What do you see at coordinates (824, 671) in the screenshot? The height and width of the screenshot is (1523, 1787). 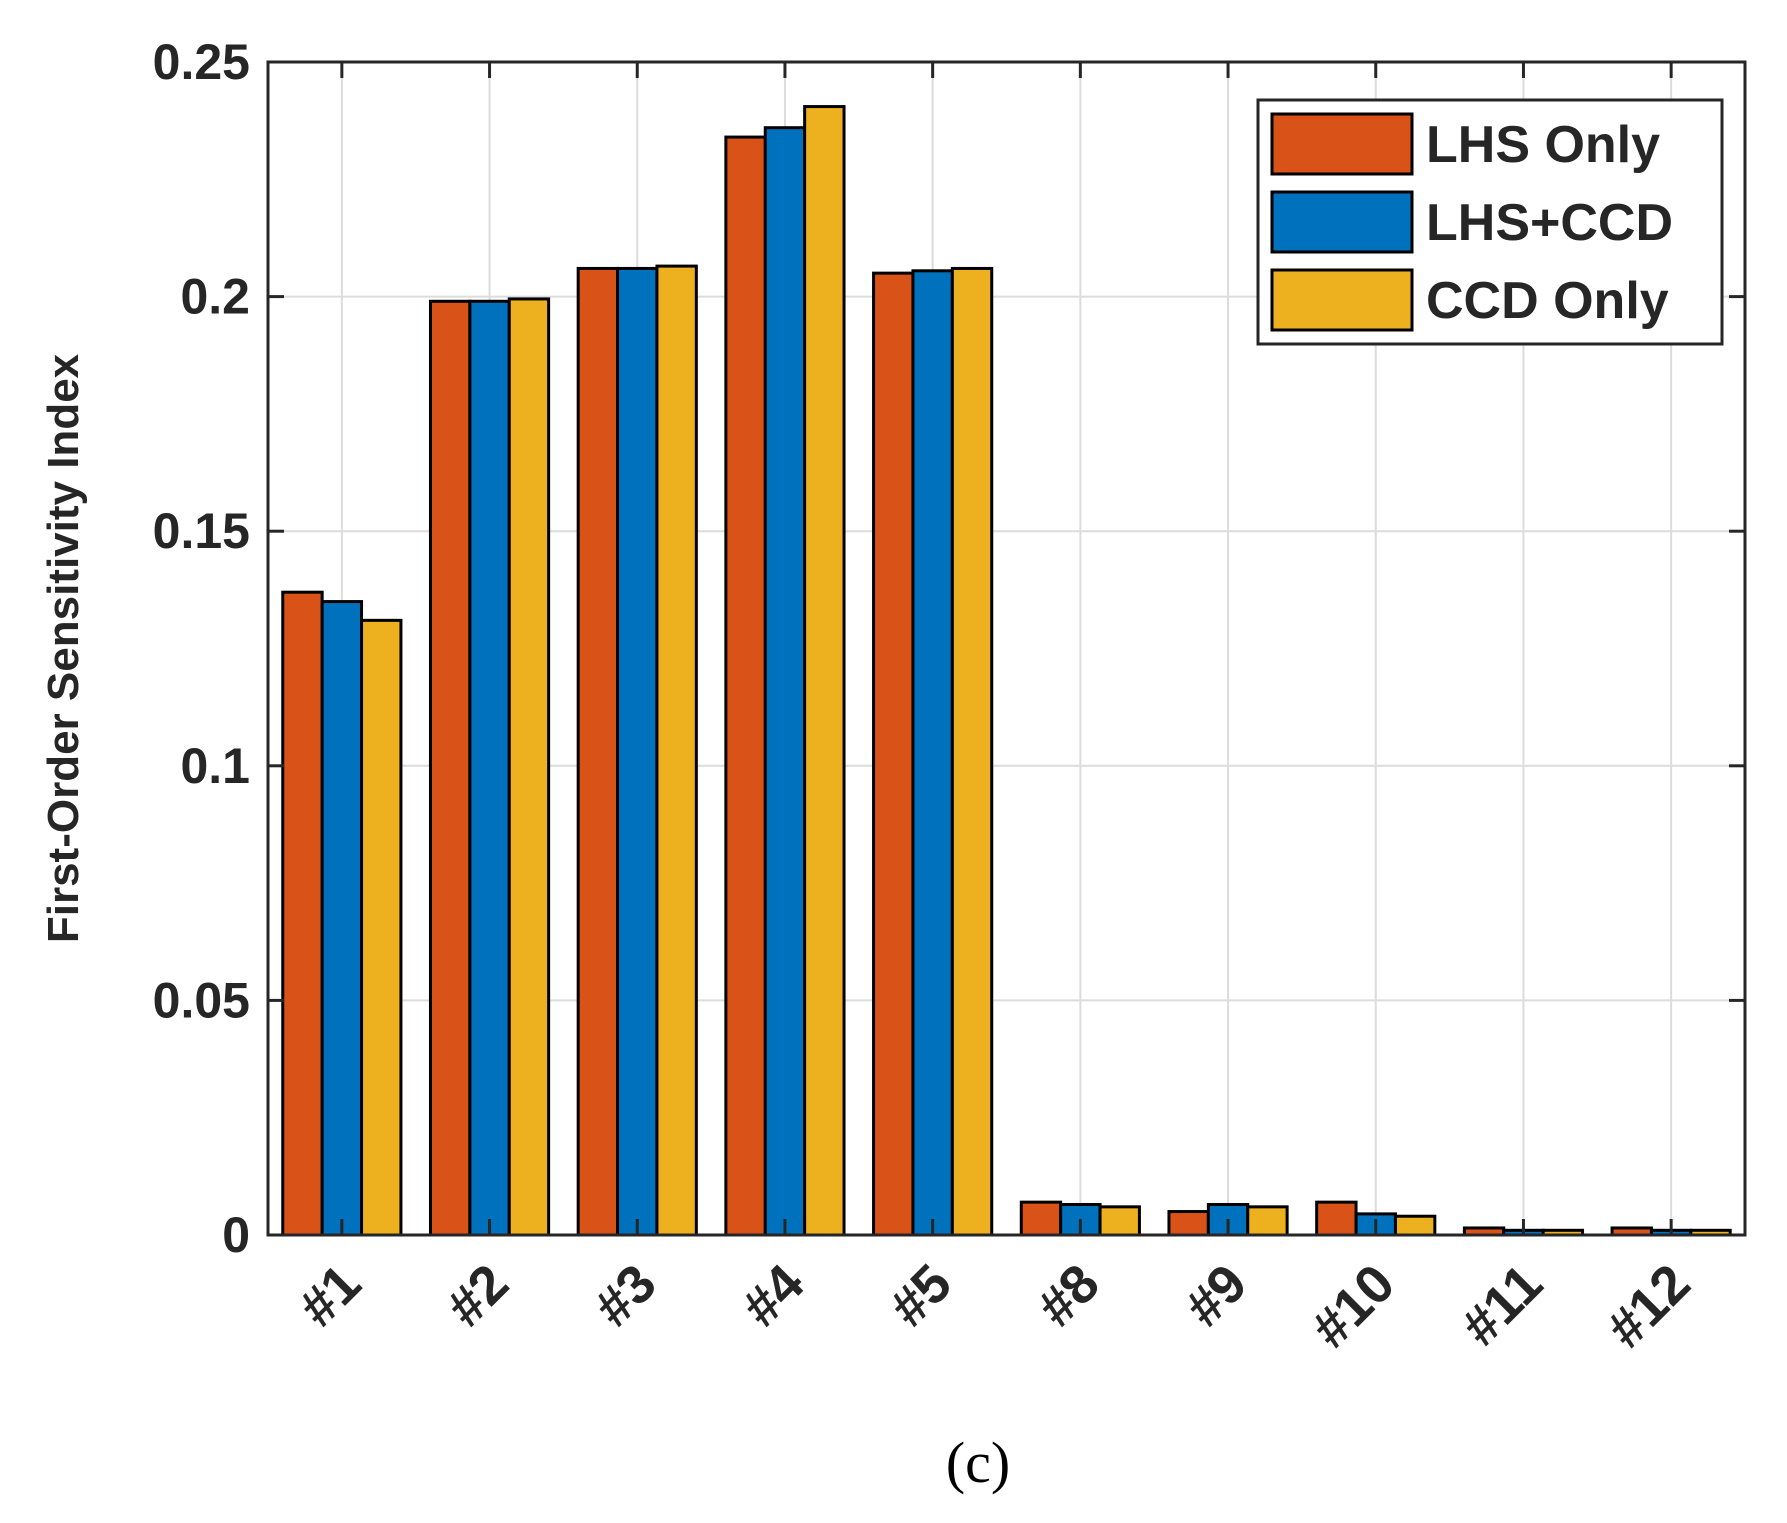 I see `bar-ccd-only-n4` at bounding box center [824, 671].